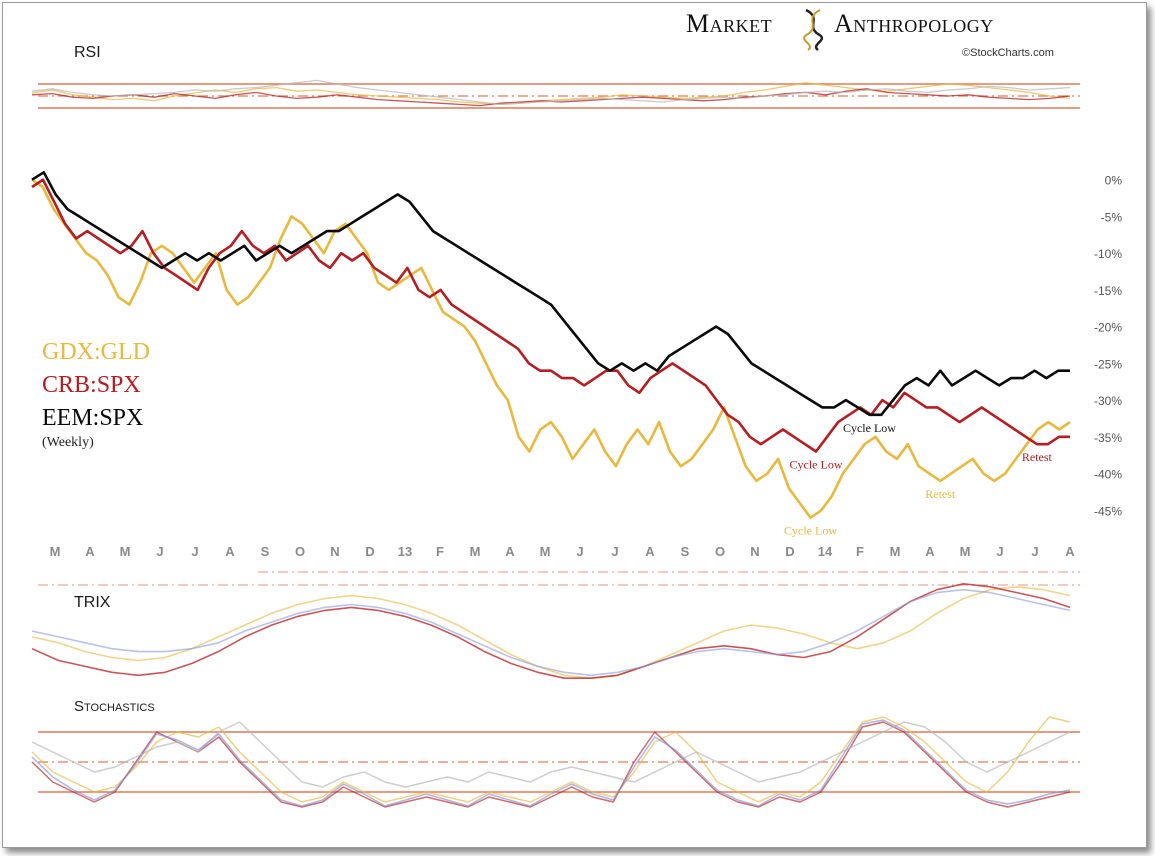 The image size is (1155, 856). Describe the element at coordinates (914, 23) in the screenshot. I see `brand-right: Anthropology` at that location.